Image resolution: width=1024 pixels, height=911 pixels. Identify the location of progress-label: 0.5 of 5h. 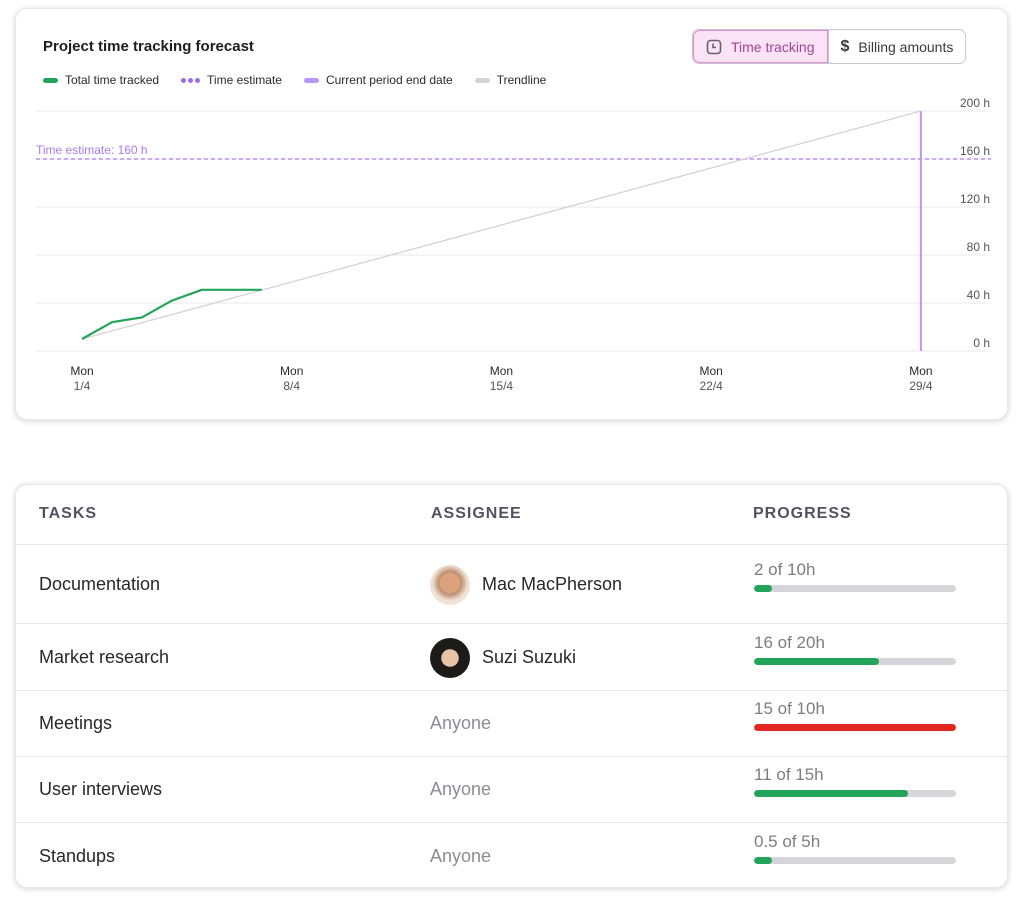
(787, 841).